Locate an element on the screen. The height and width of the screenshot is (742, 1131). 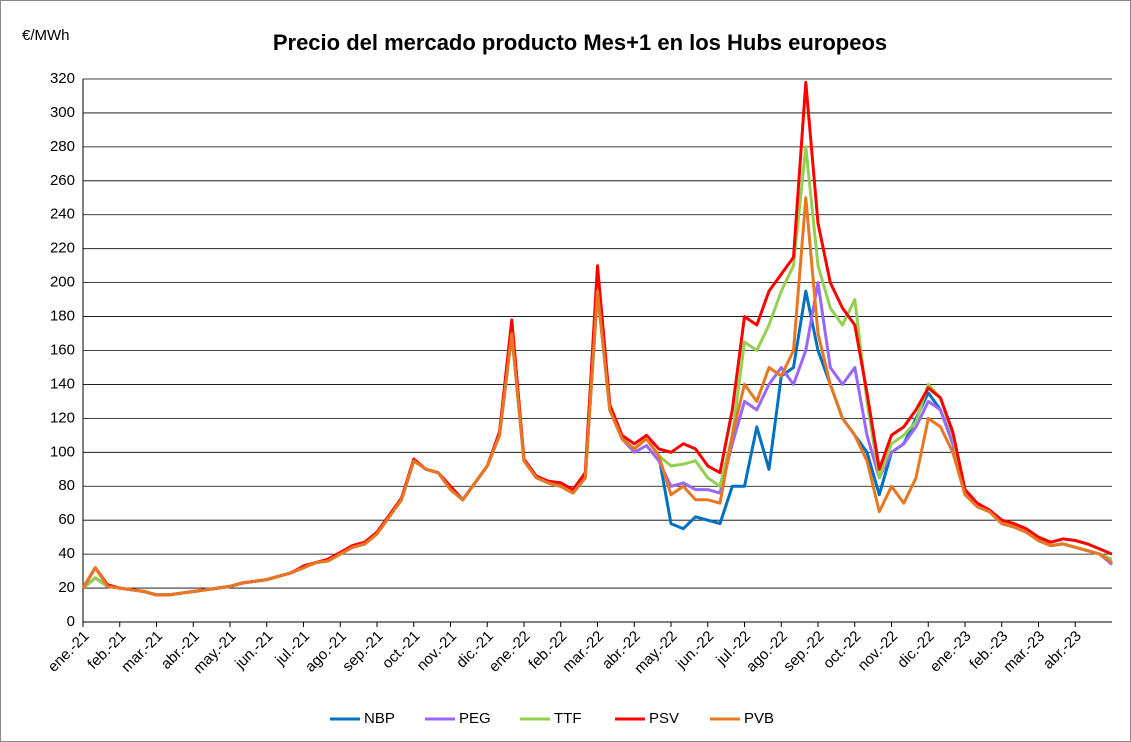
y-tick-label: 200 is located at coordinates (62, 282).